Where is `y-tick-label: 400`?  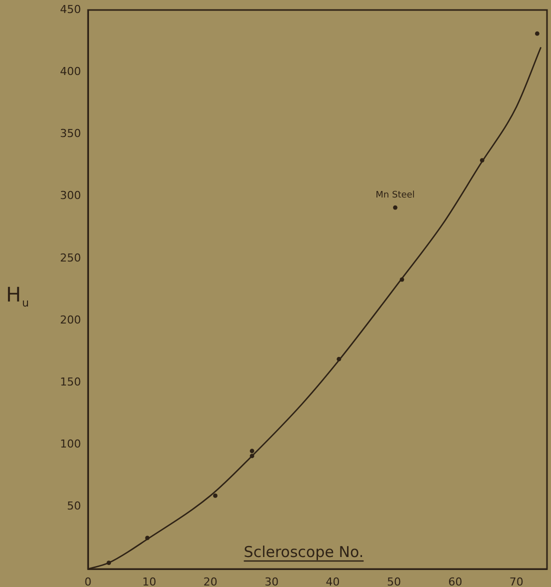
y-tick-label: 400 is located at coordinates (70, 71).